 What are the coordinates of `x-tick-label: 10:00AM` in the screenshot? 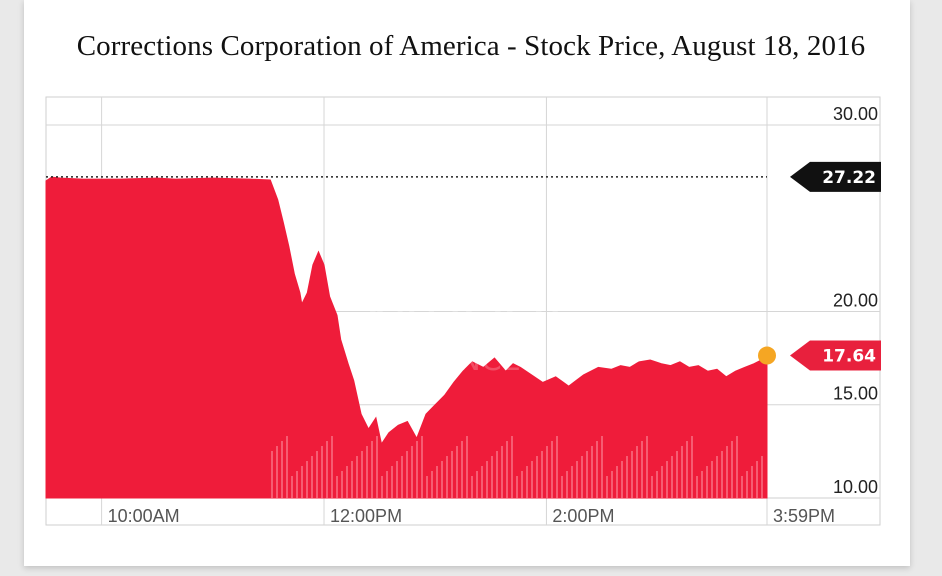 It's located at (144, 516).